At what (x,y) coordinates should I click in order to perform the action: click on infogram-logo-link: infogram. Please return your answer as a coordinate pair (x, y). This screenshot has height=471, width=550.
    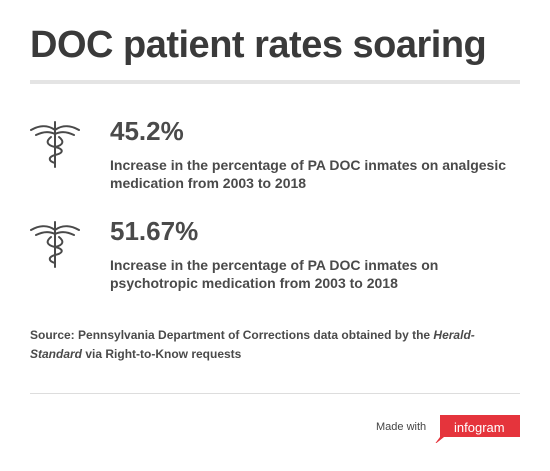
    Looking at the image, I should click on (476, 429).